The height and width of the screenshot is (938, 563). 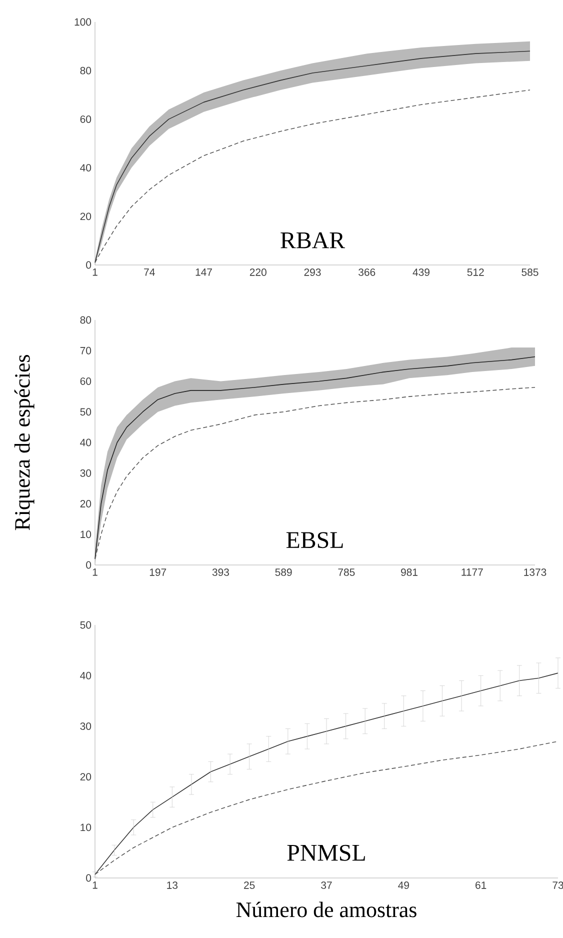 What do you see at coordinates (530, 272) in the screenshot?
I see `x-tick-label: 585` at bounding box center [530, 272].